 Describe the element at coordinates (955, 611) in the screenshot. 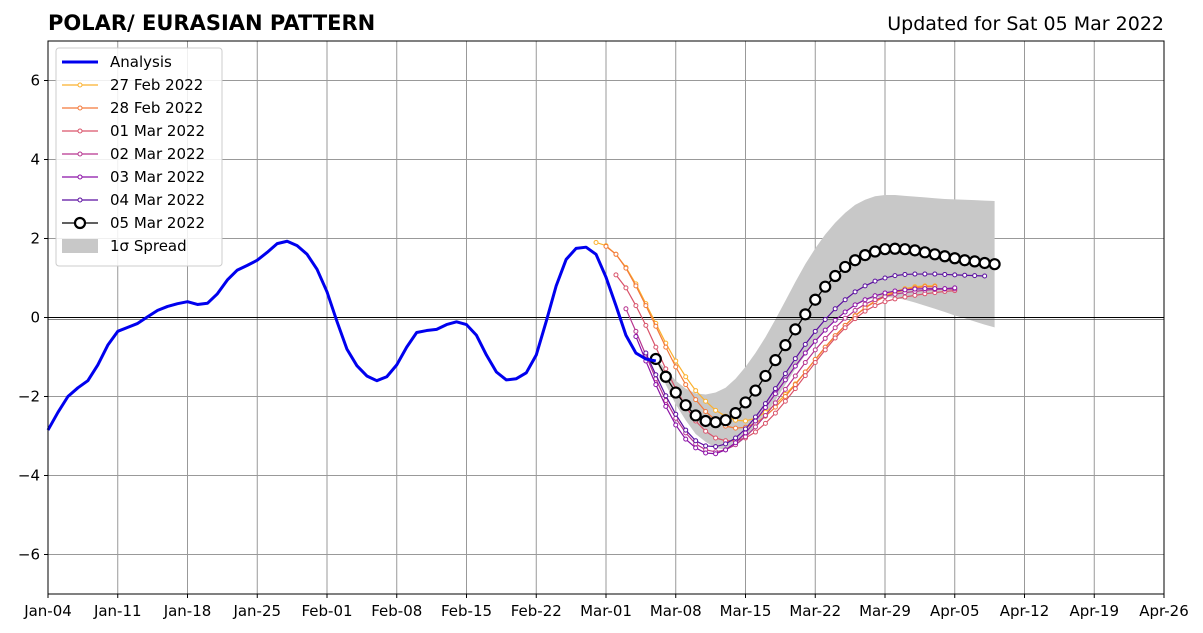

I see `x-tick-label: Apr-05` at that location.